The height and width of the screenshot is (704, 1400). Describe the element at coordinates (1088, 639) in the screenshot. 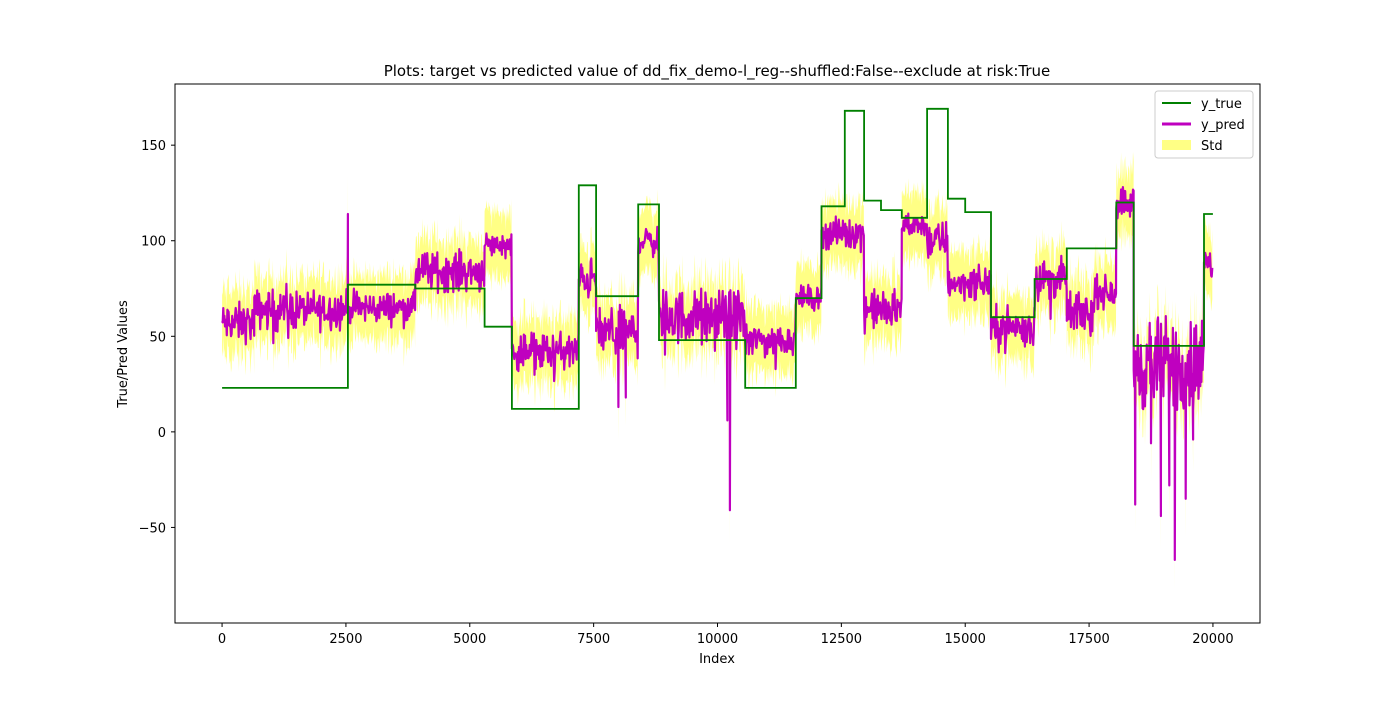

I see `x-tick-label: 17500` at that location.